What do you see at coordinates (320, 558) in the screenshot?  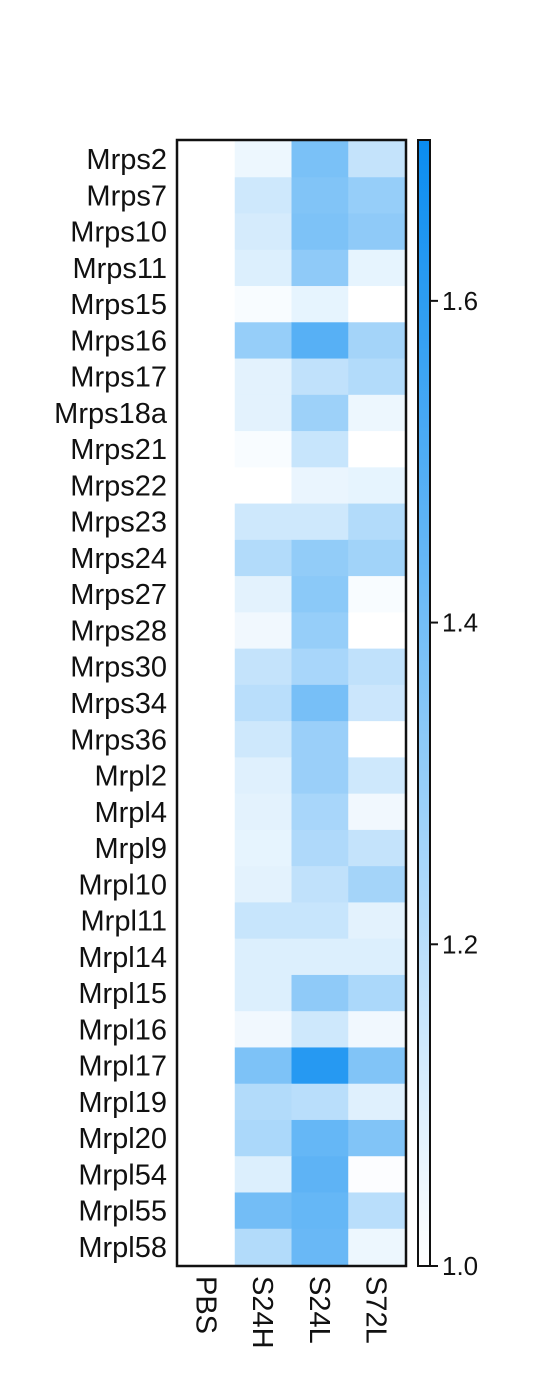 I see `heatmap-cell-mrps24-s24l` at bounding box center [320, 558].